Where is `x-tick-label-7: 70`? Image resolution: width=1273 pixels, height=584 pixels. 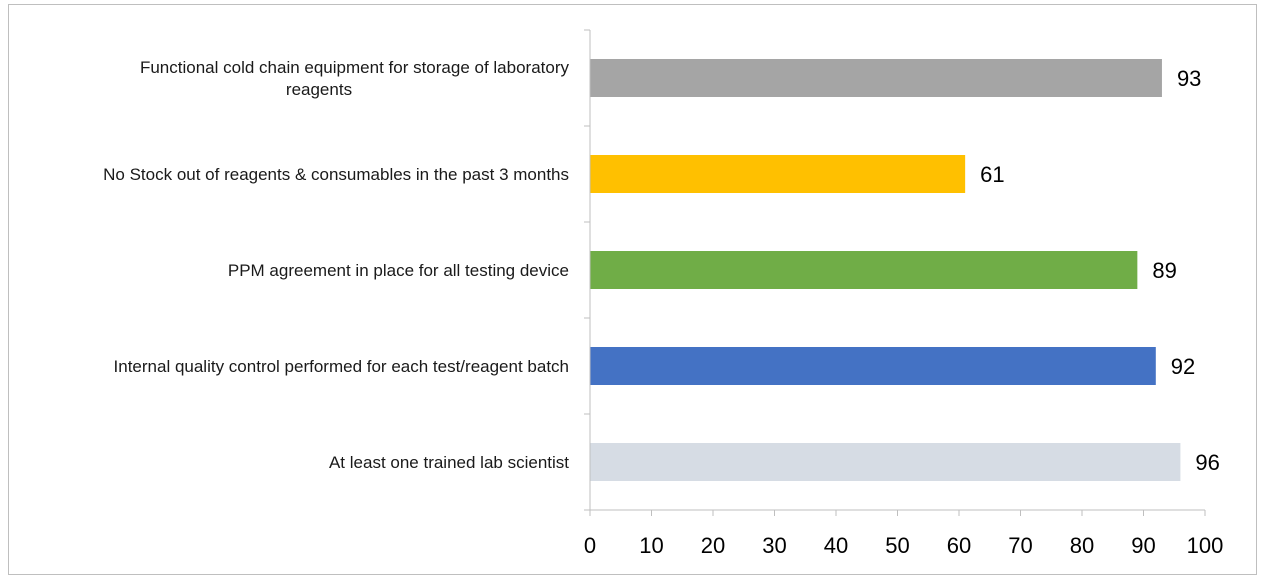 x-tick-label-7: 70 is located at coordinates (1020, 545).